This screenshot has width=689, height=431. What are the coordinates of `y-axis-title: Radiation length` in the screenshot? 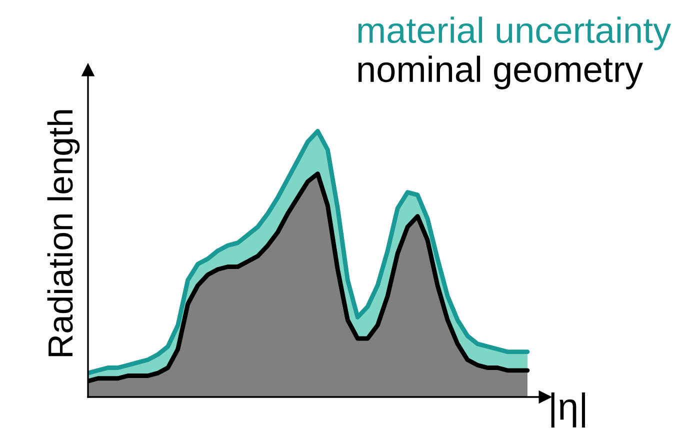 It's located at (63, 233).